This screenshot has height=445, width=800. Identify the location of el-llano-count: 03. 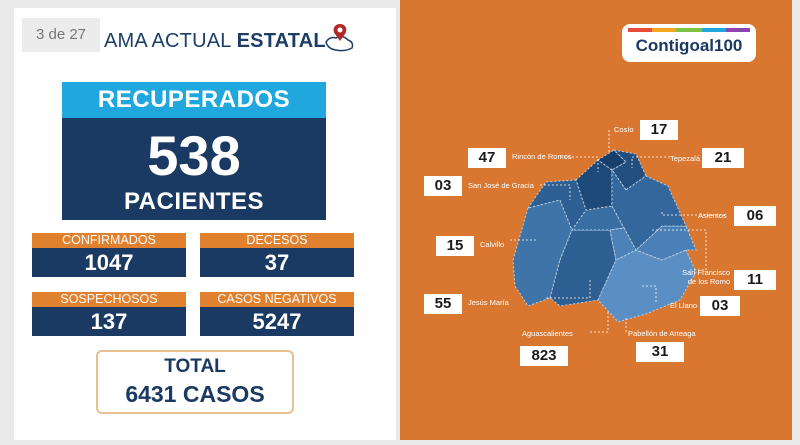
(720, 306).